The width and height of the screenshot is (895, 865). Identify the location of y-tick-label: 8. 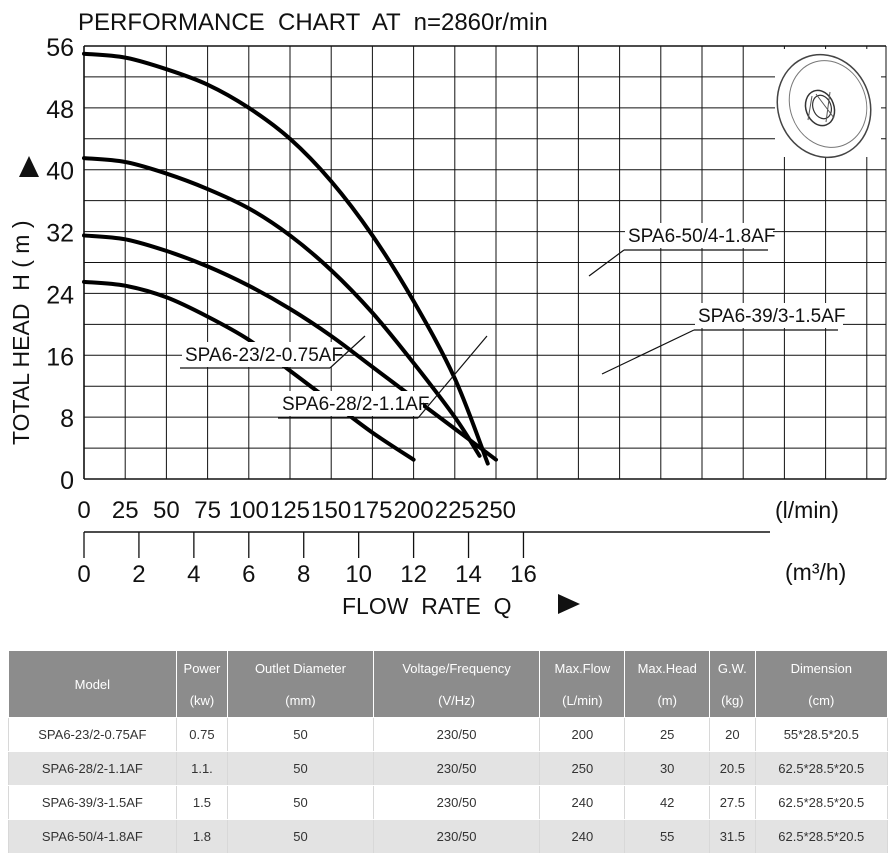
(67, 419).